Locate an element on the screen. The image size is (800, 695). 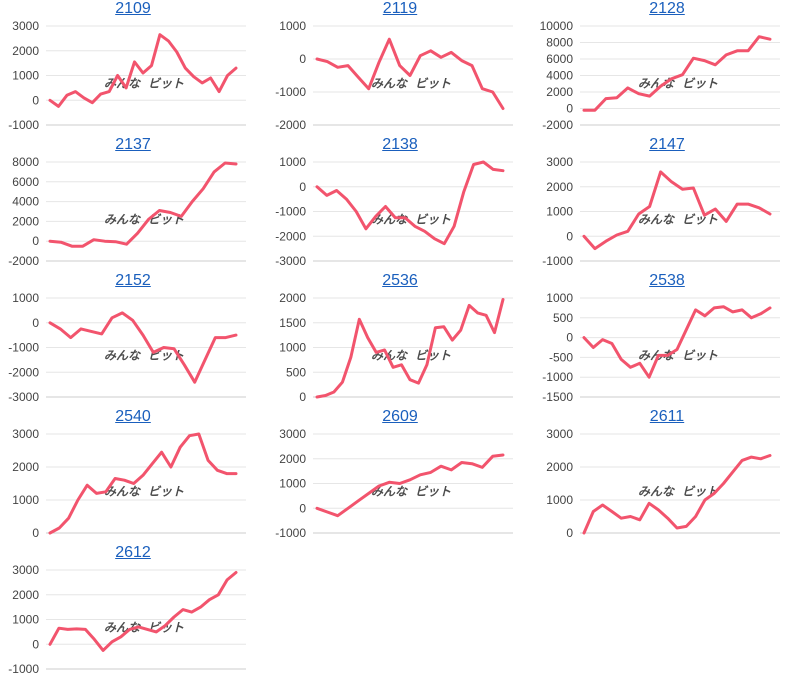
chart-panel-2138: 2138 -3000 -2000 -1000 0 1000 みんな ビット is located at coordinates (400, 205).